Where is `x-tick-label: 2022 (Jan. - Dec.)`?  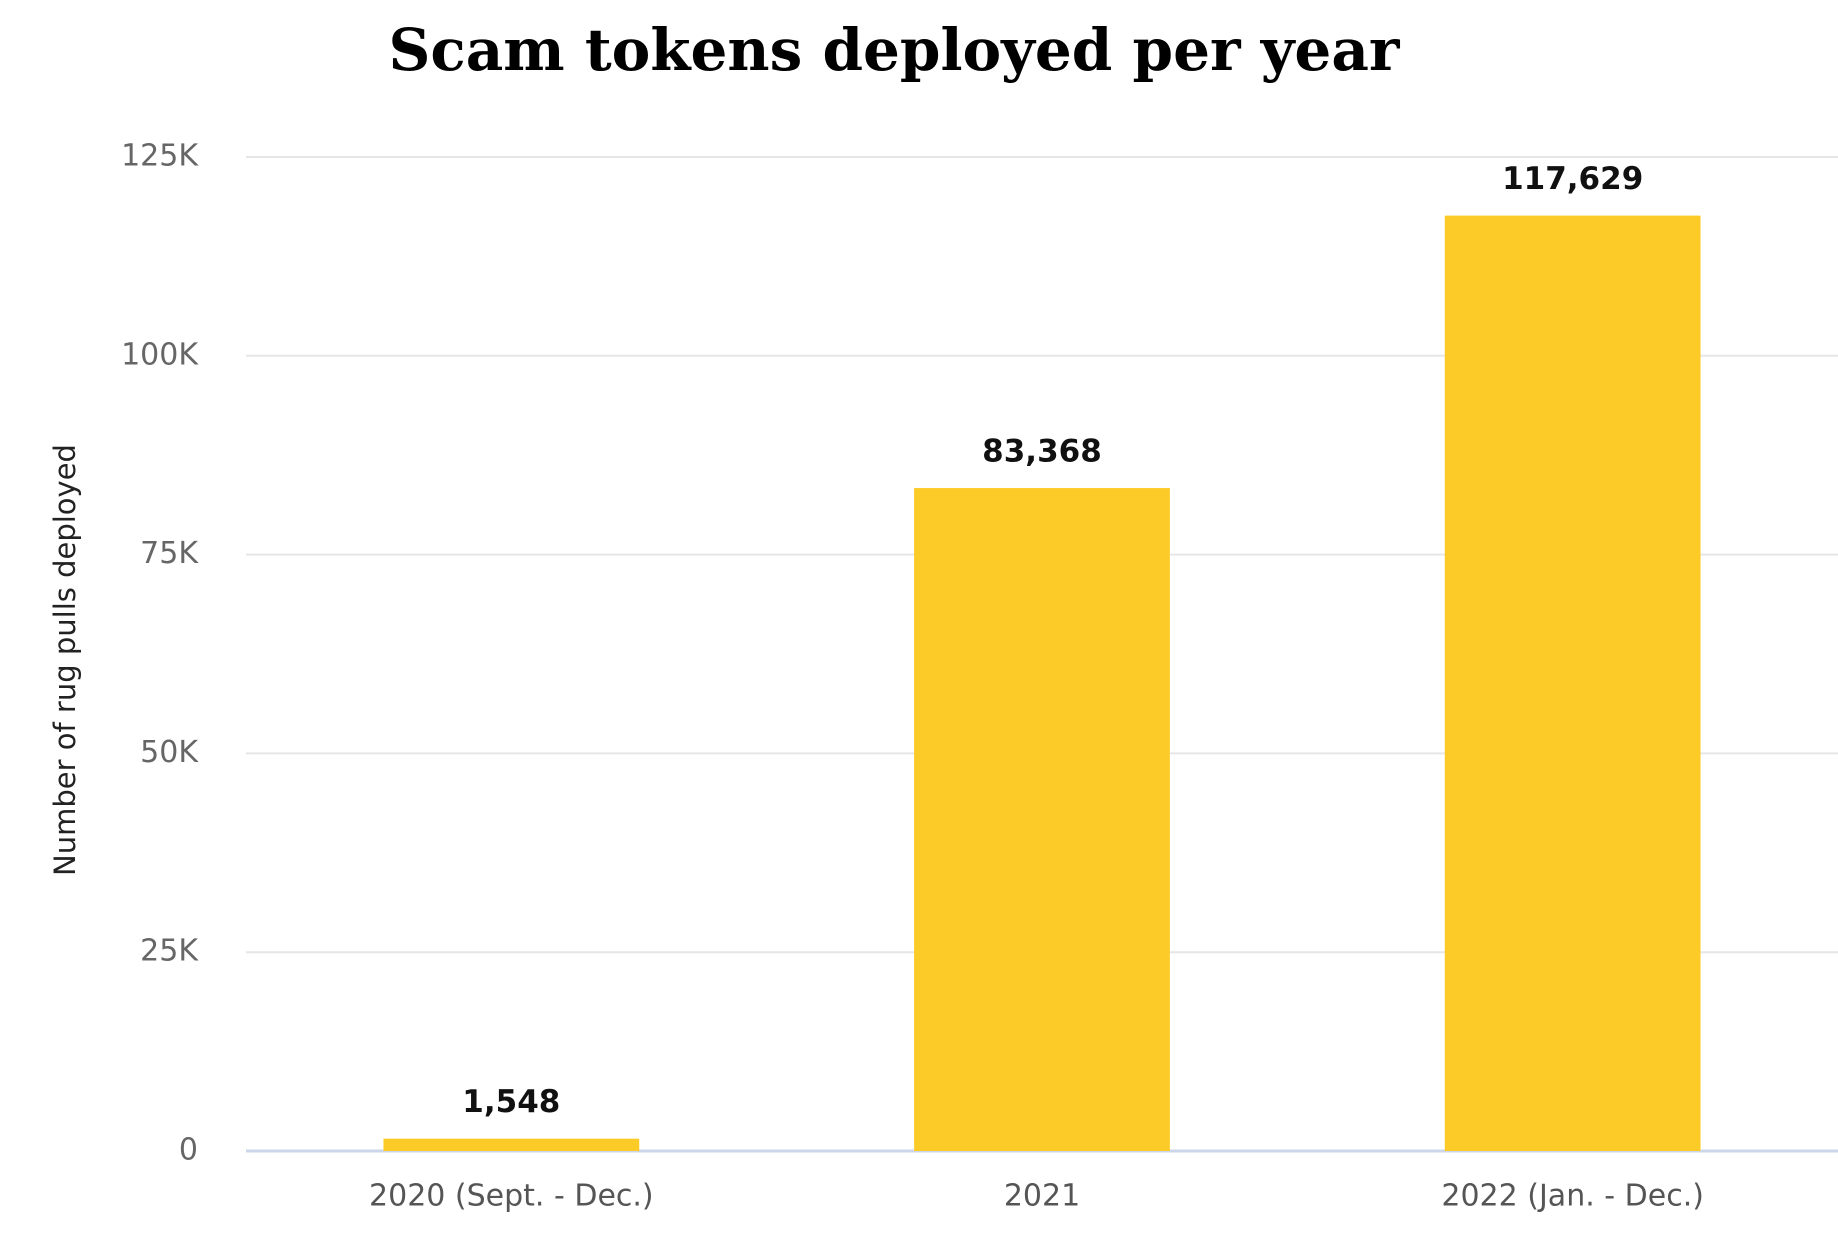 x-tick-label: 2022 (Jan. - Dec.) is located at coordinates (1572, 1196).